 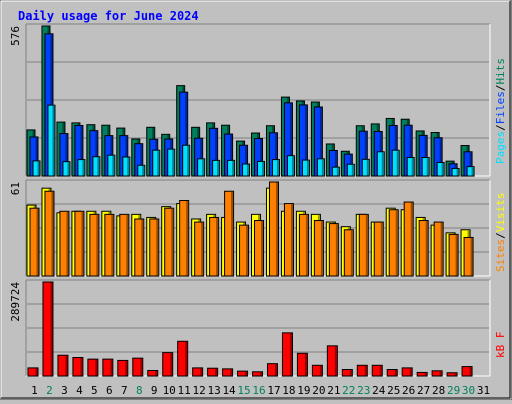 What do you see at coordinates (287, 354) in the screenshot?
I see `bar-kbytes-kb-f-day-18-fill` at bounding box center [287, 354].